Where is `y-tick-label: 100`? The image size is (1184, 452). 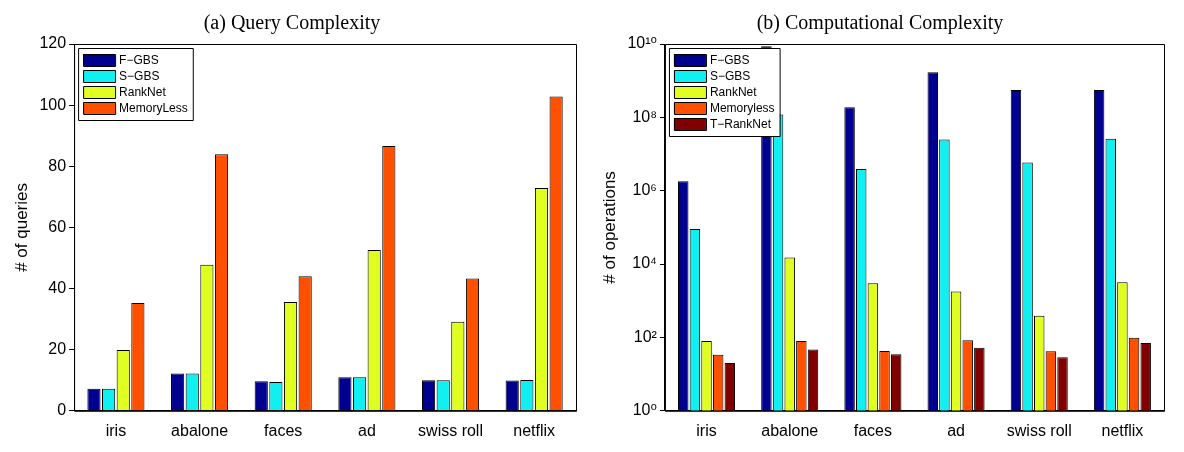 y-tick-label: 100 is located at coordinates (53, 104).